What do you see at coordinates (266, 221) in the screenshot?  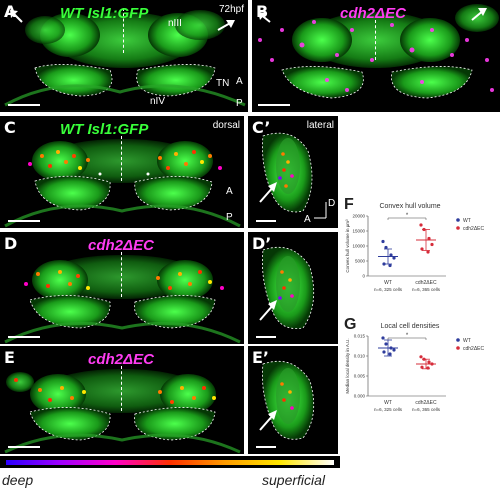 I see `scalebar-c-prime` at bounding box center [266, 221].